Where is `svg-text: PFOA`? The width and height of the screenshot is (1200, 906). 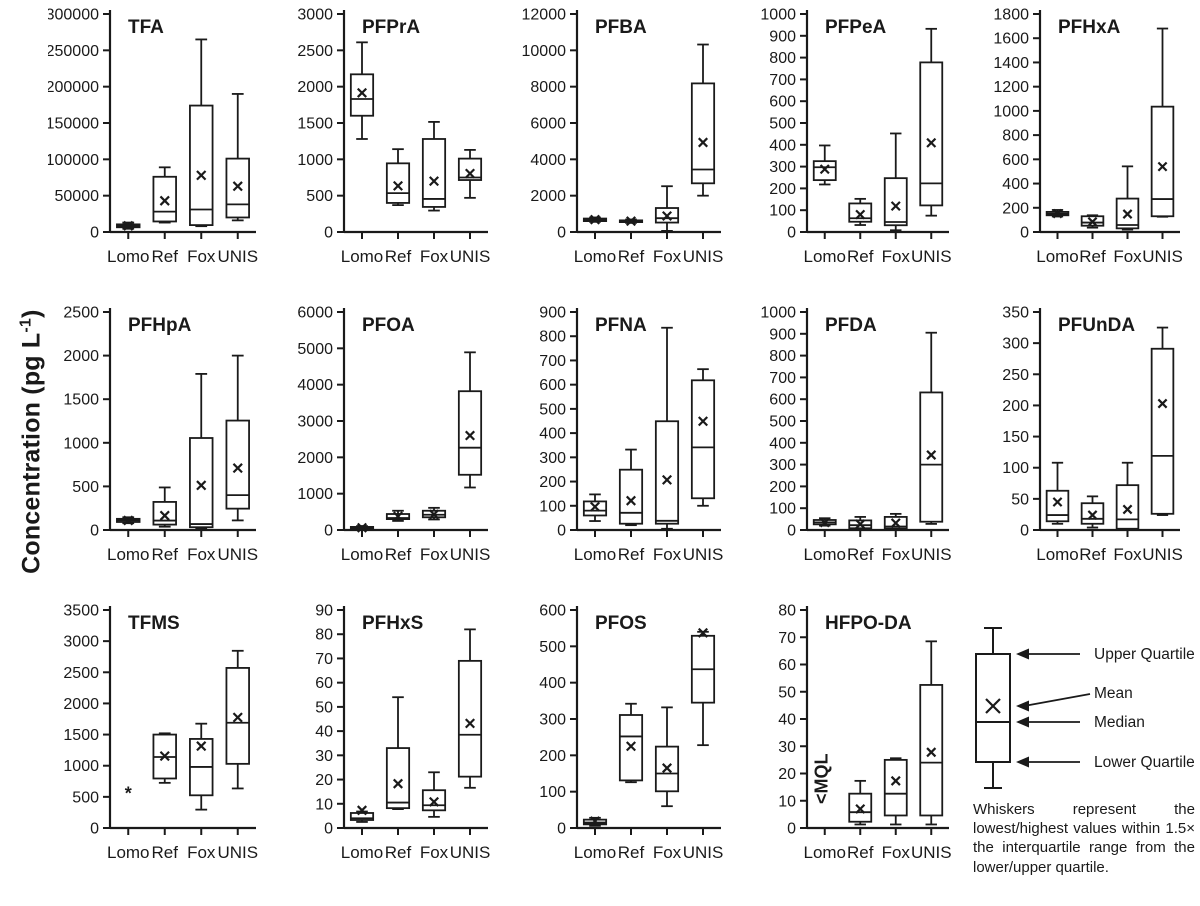 svg-text: PFOA is located at coordinates (388, 325).